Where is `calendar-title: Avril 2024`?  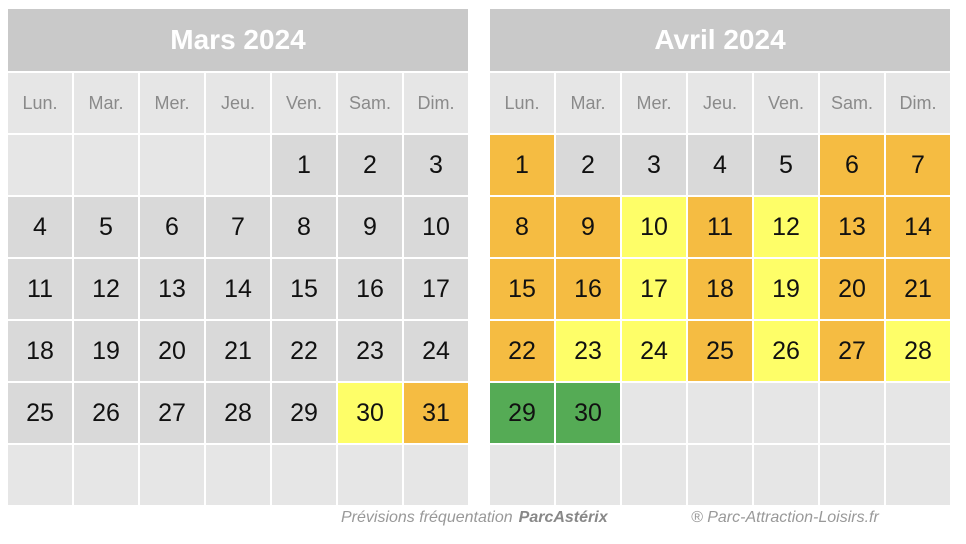
calendar-title: Avril 2024 is located at coordinates (720, 40).